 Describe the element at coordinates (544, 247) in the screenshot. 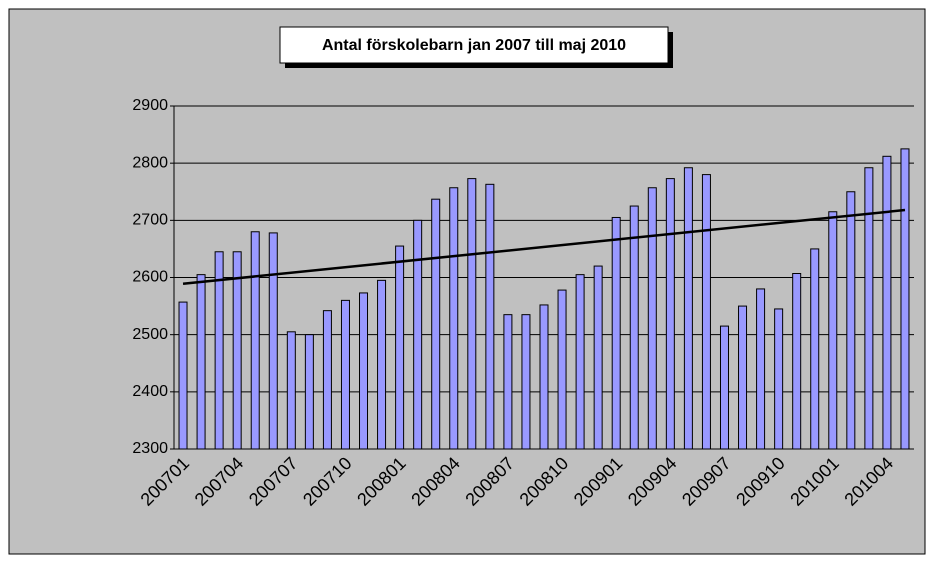

I see `trendline` at that location.